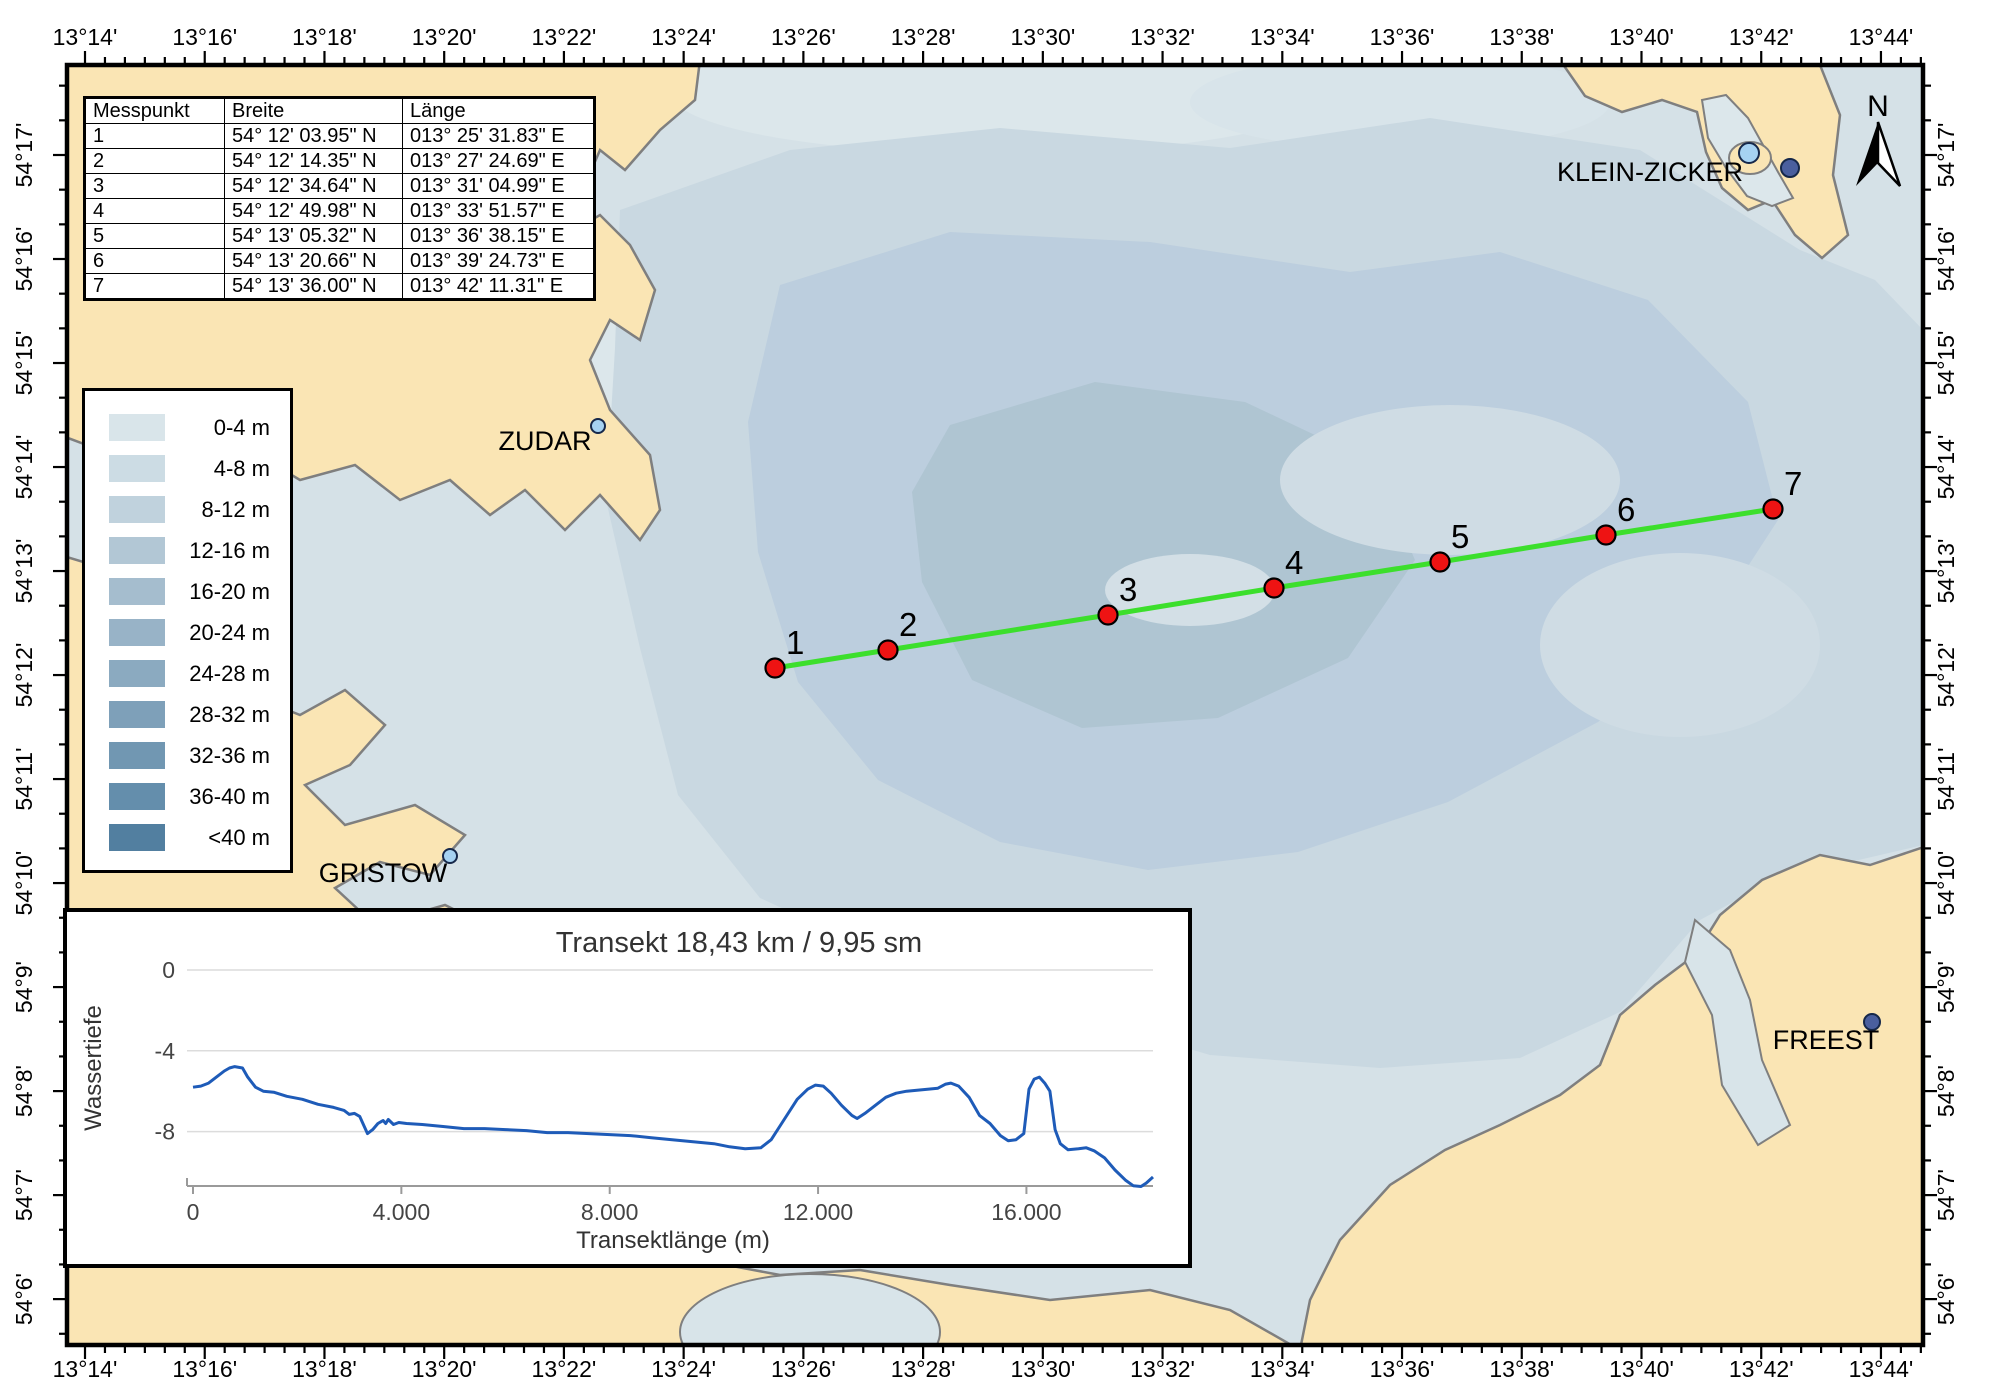 The height and width of the screenshot is (1380, 2000). I want to click on lat-label-right: 54°17', so click(1946, 155).